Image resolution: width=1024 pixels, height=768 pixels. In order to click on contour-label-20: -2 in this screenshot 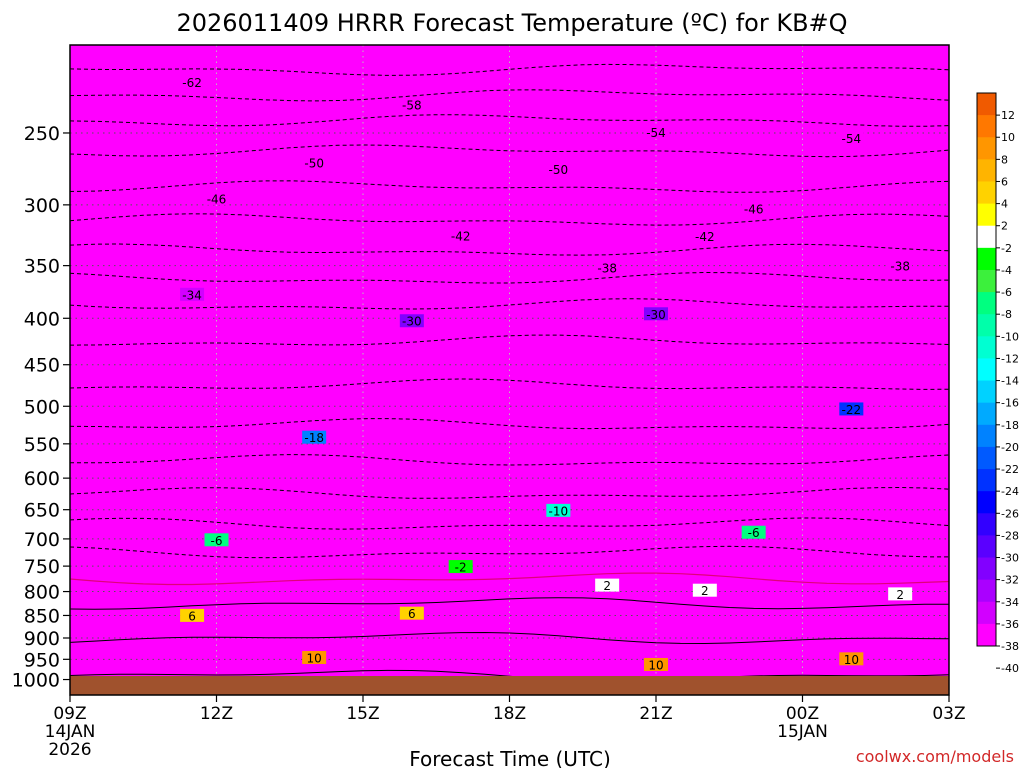, I will do `click(461, 568)`.